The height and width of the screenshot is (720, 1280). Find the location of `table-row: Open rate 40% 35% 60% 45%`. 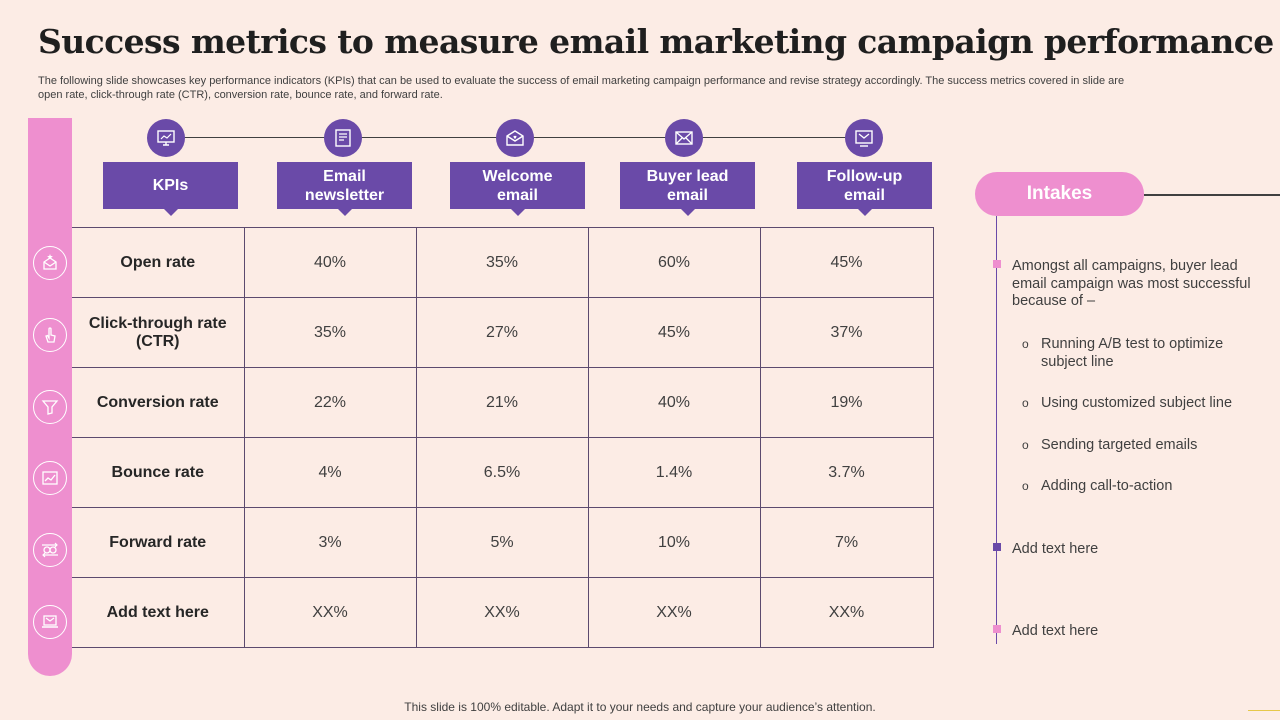

table-row: Open rate 40% 35% 60% 45% is located at coordinates (503, 262).